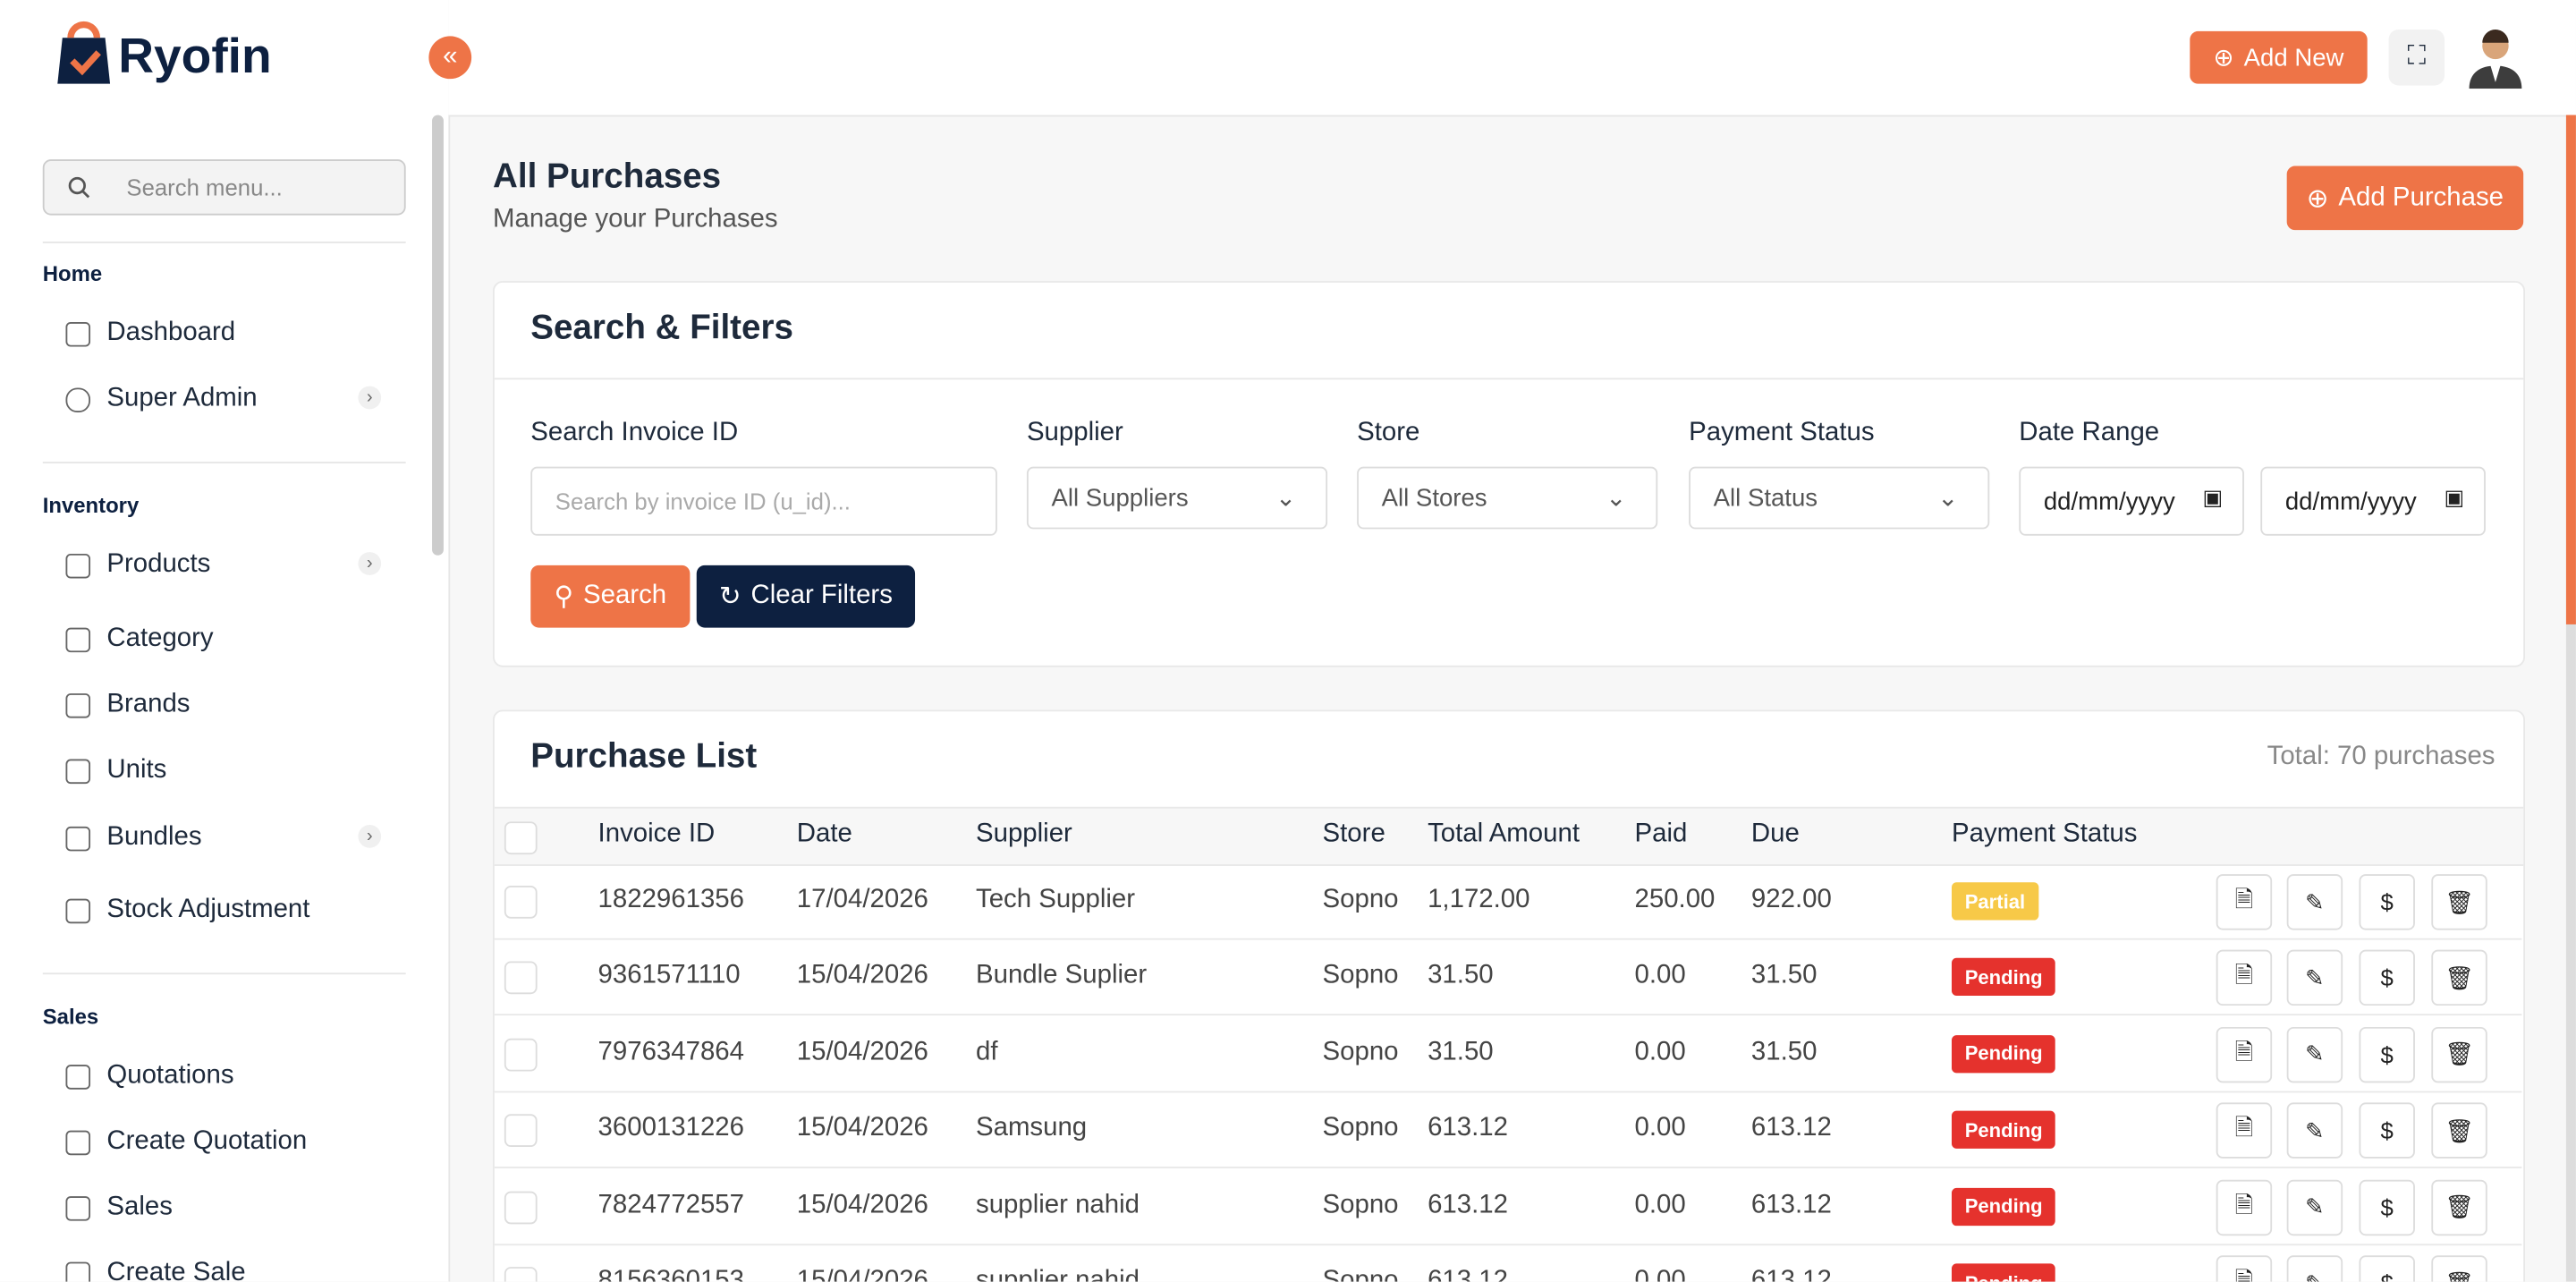 This screenshot has width=2576, height=1282. Describe the element at coordinates (1661, 834) in the screenshot. I see `column-header: Paid` at that location.